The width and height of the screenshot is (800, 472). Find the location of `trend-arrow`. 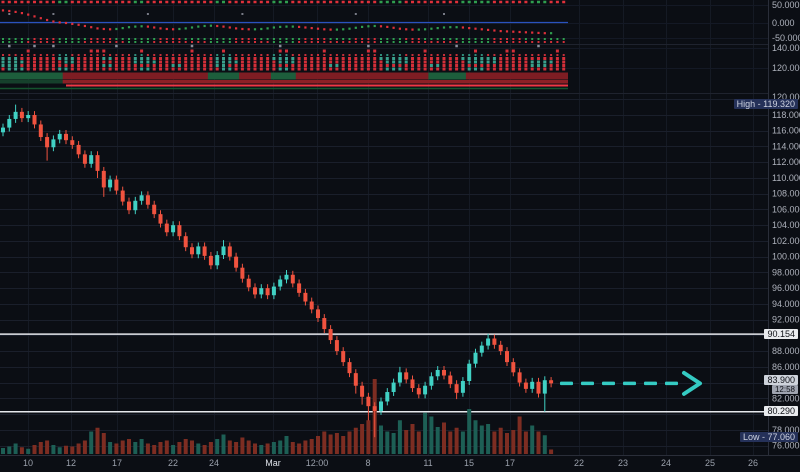

trend-arrow is located at coordinates (631, 383).